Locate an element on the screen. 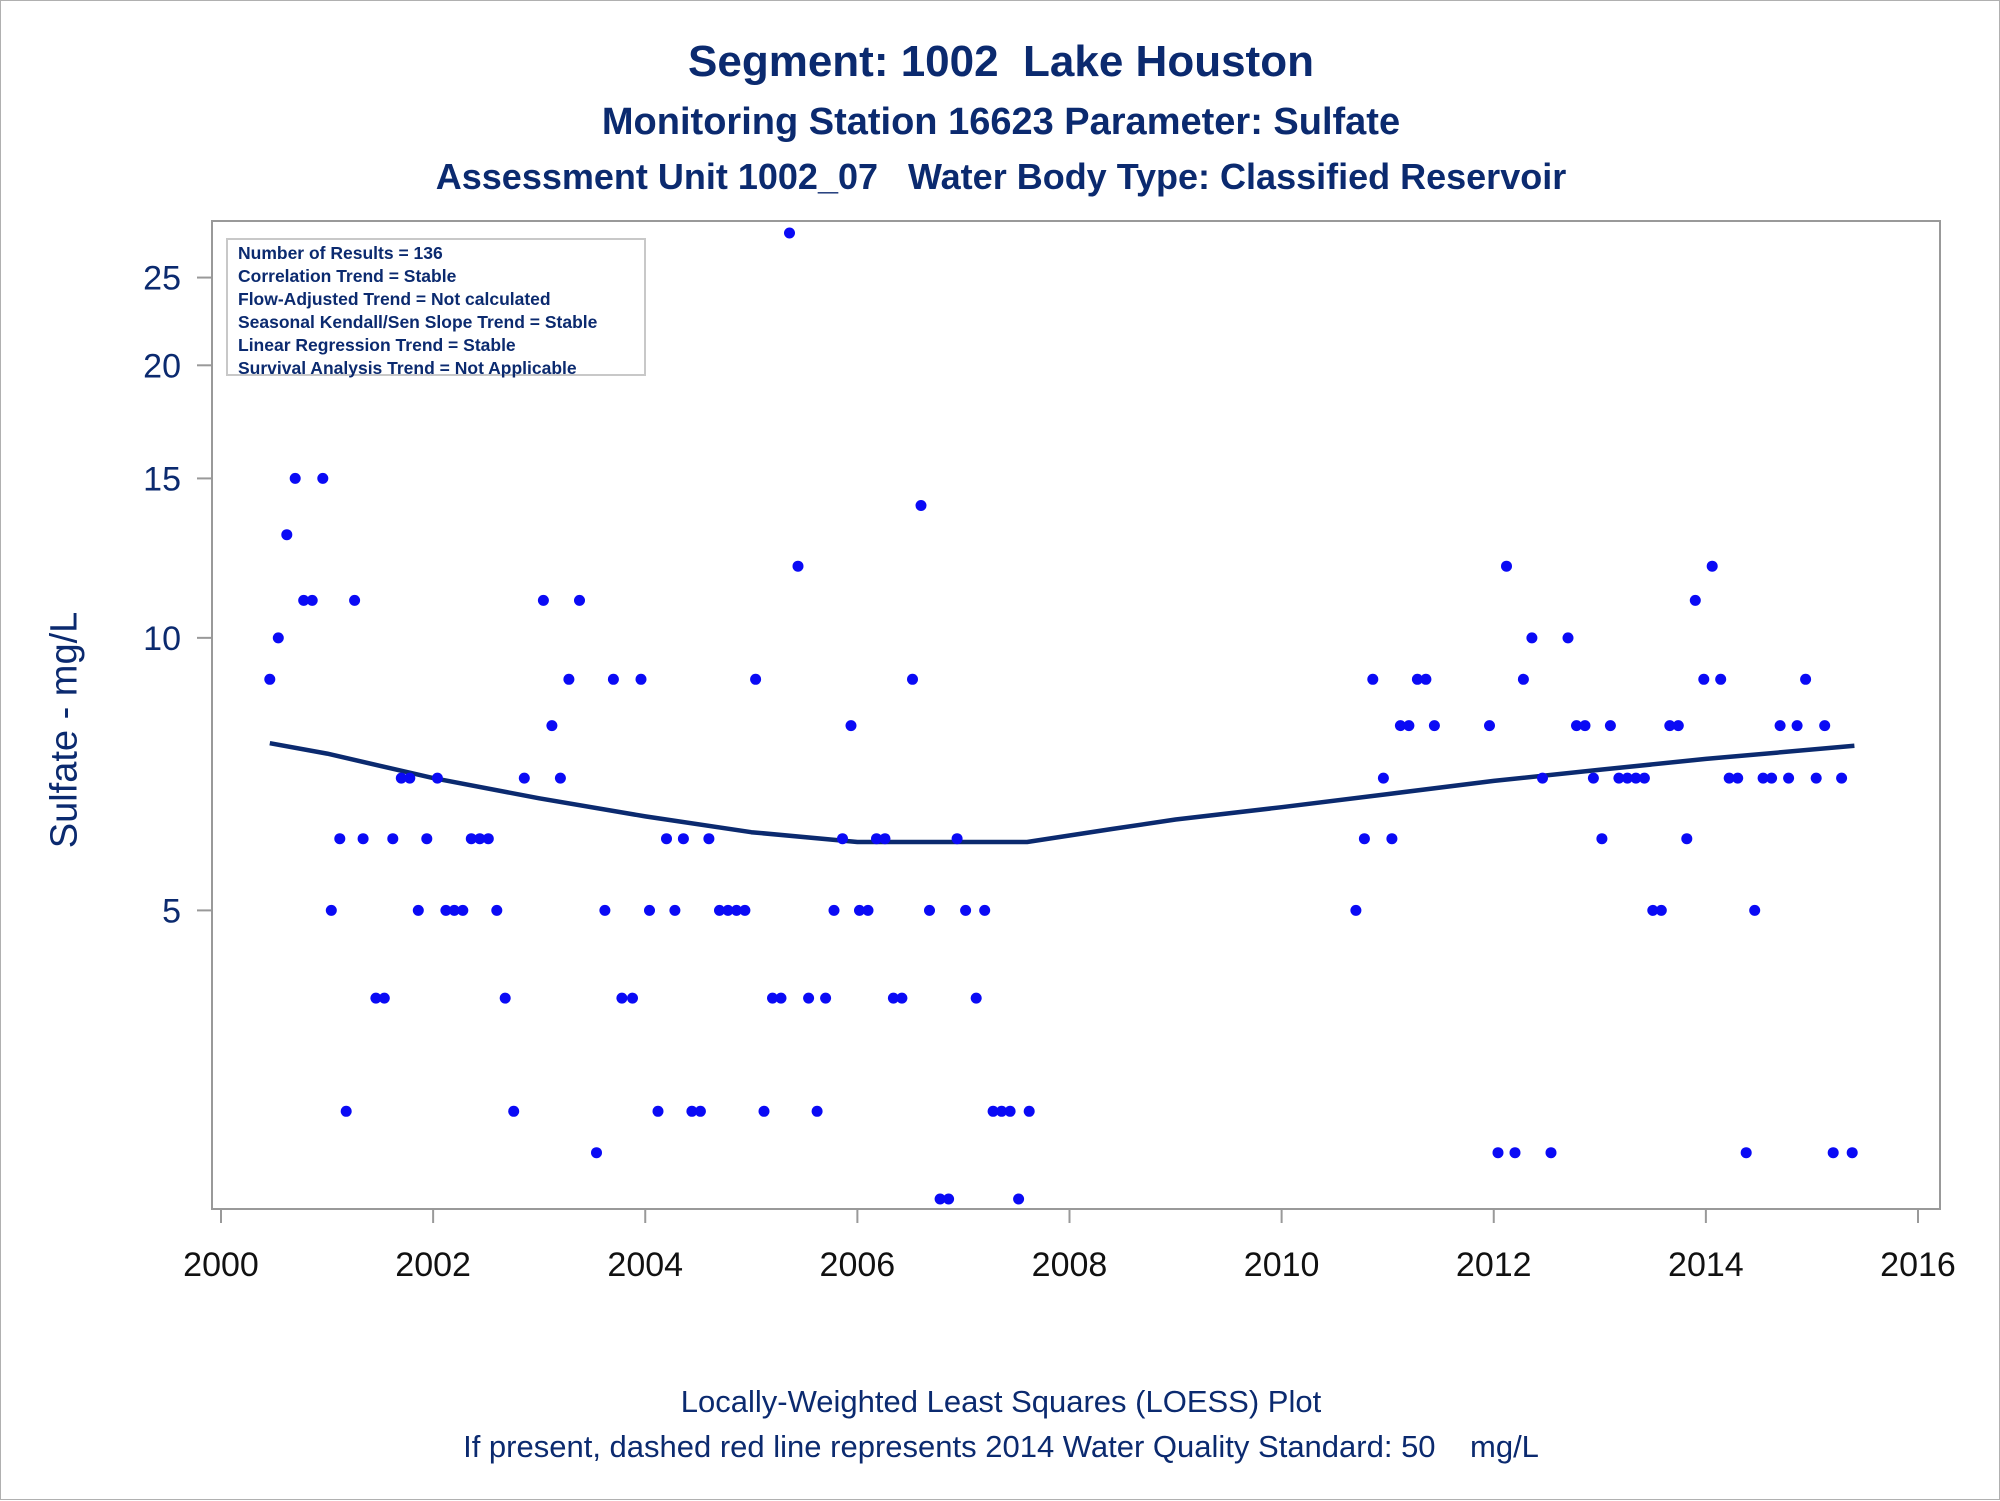 Image resolution: width=2000 pixels, height=1501 pixels. stats-line: Survival Analysis Trend = Not Applicable is located at coordinates (407, 368).